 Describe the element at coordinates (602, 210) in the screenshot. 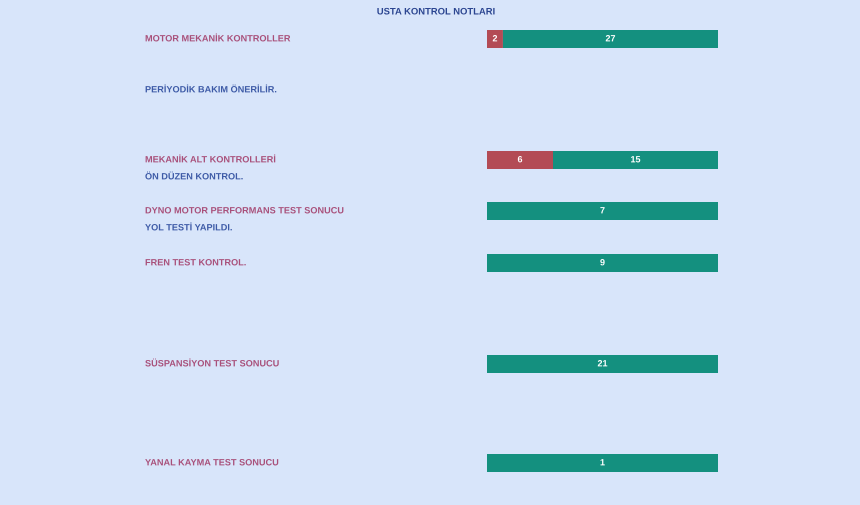

I see `data-label: 7` at that location.